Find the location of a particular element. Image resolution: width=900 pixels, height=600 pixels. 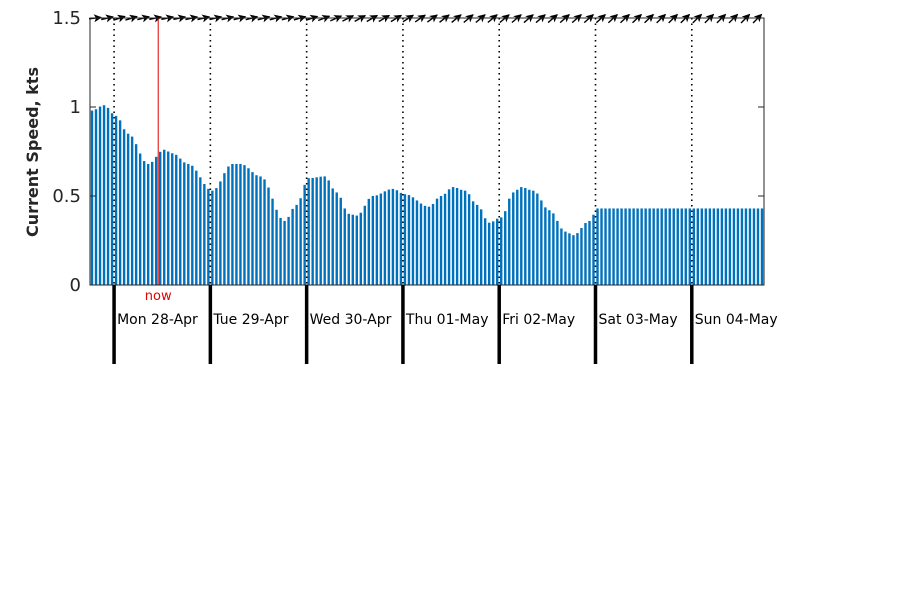

day-label: Tue 29-Apr is located at coordinates (250, 320).